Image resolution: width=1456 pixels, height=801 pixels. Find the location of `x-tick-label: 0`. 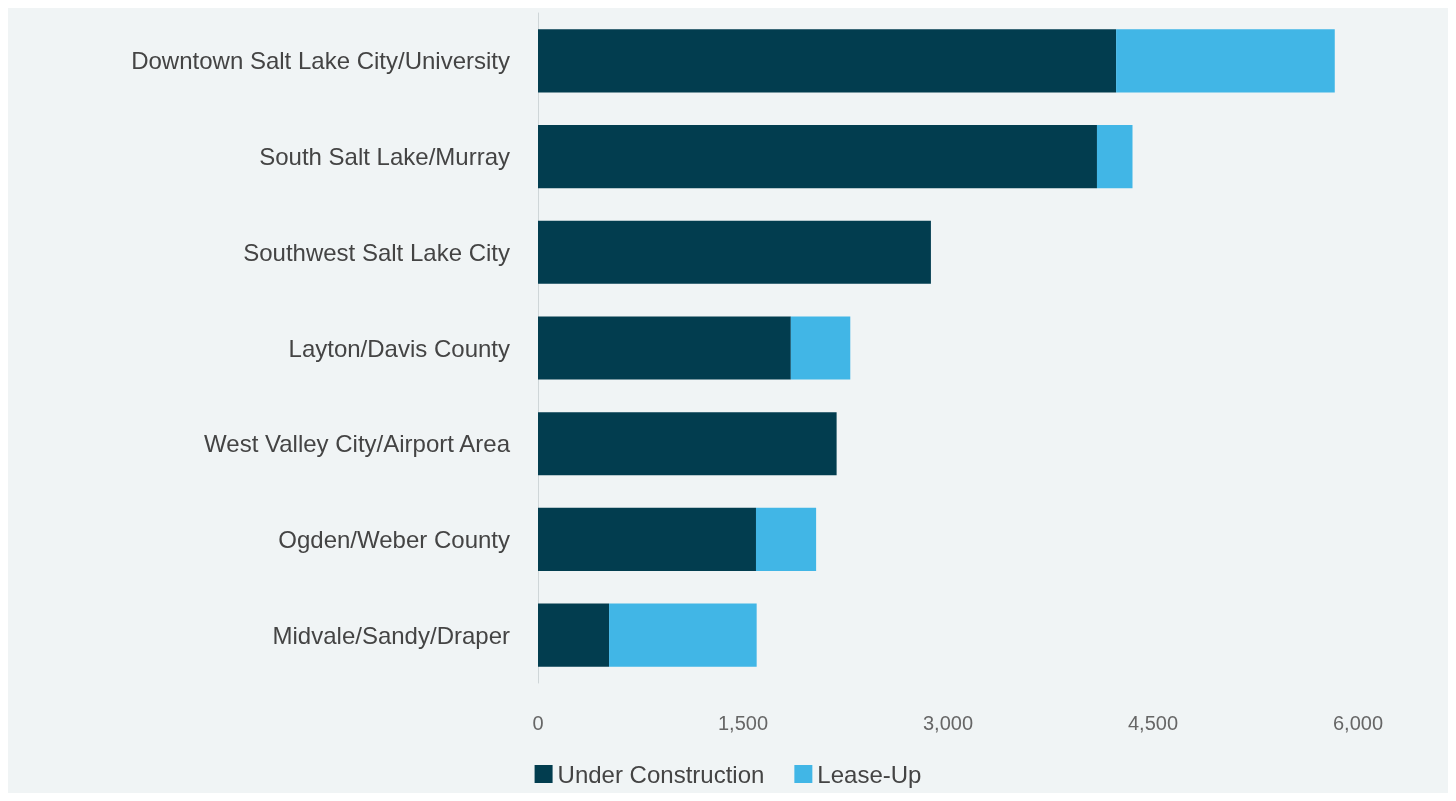

x-tick-label: 0 is located at coordinates (538, 723).